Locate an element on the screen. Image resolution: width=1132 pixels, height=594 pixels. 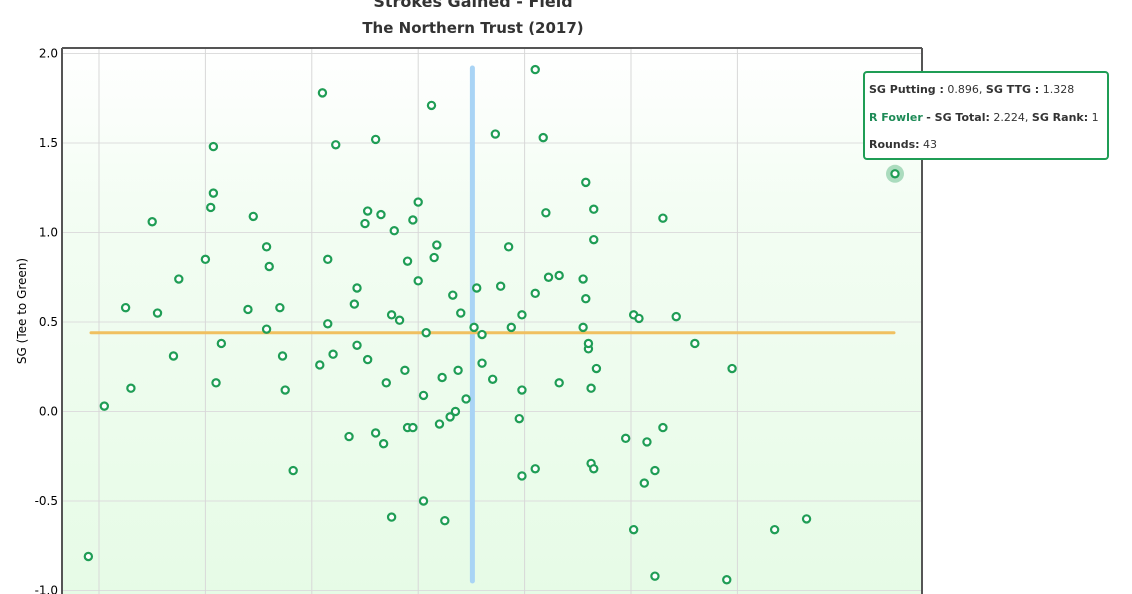
y-tick-labels: 2.0 1.5 1.0 0.5 0.0 -0.5 -1.0 is located at coordinates (46, 320).